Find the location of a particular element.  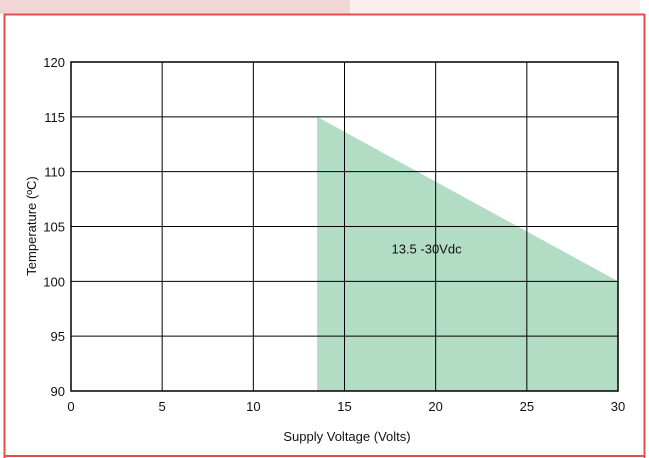

region-annotation: 13.5 -30Vdc is located at coordinates (426, 248).